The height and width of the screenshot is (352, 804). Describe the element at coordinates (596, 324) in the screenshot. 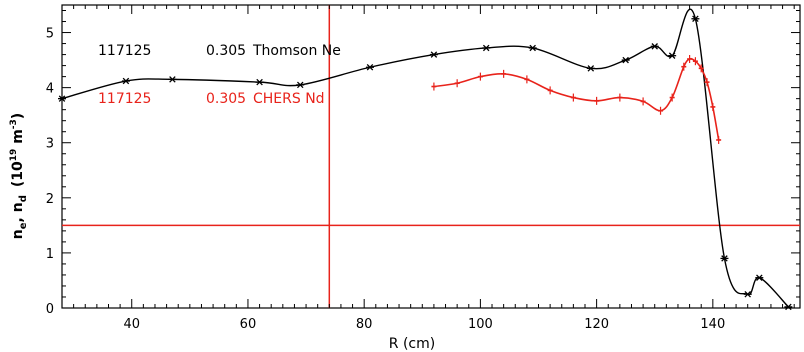

I see `x-tick-label: 120` at that location.